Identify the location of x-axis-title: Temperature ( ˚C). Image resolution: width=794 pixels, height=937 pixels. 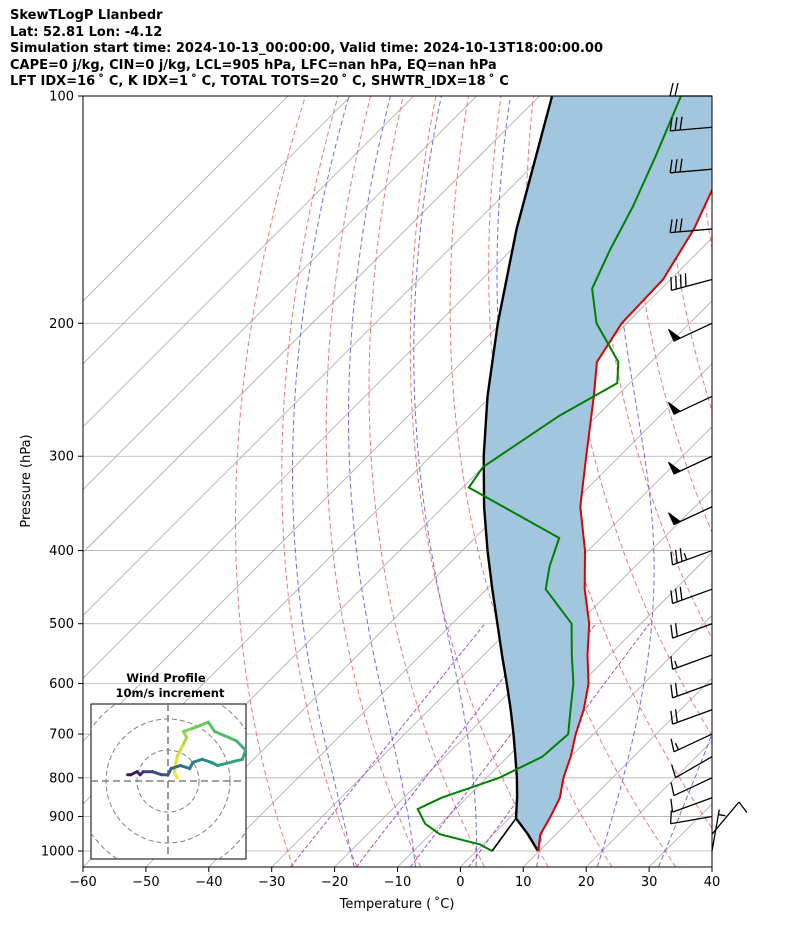
(397, 904).